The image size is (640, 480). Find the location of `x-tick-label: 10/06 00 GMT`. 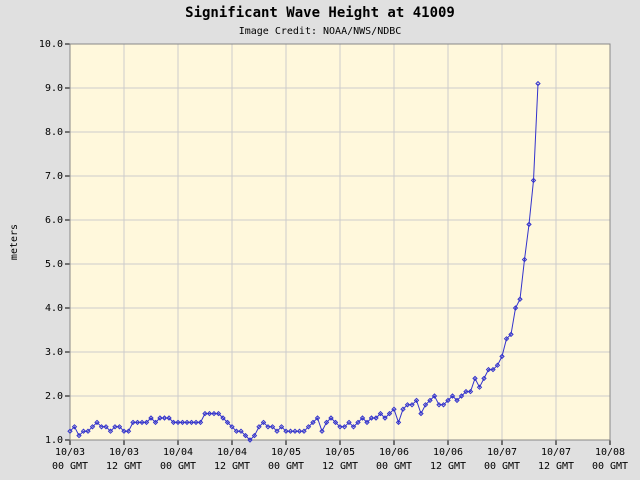

x-tick-label: 10/06 00 GMT is located at coordinates (394, 459).